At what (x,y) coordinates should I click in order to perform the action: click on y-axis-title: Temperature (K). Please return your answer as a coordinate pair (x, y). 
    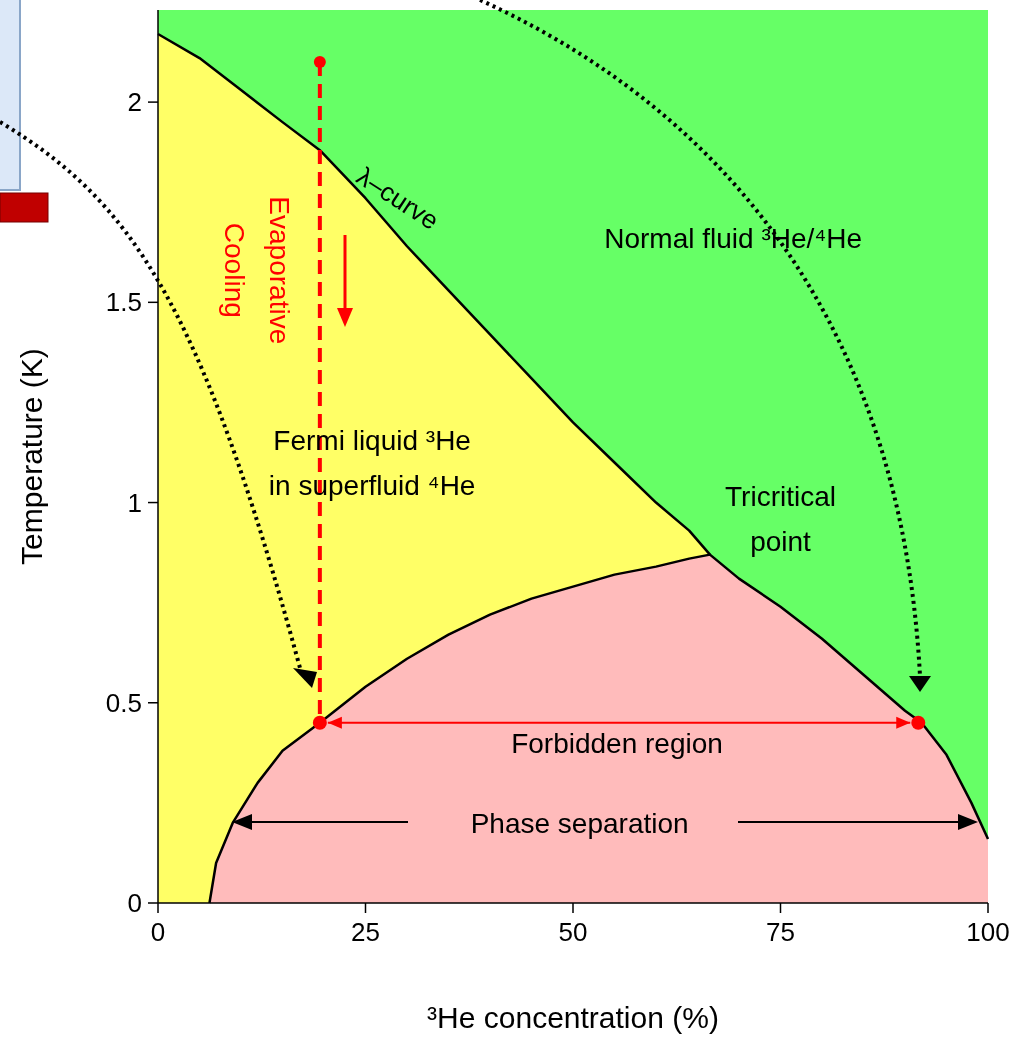
    Looking at the image, I should click on (31, 456).